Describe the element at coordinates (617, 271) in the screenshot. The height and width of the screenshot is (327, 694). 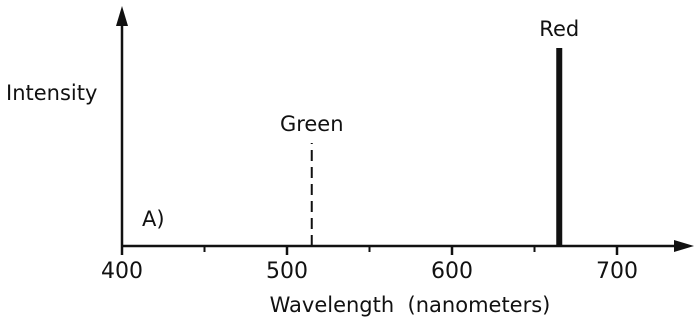
I see `x-tick-label: 700` at that location.